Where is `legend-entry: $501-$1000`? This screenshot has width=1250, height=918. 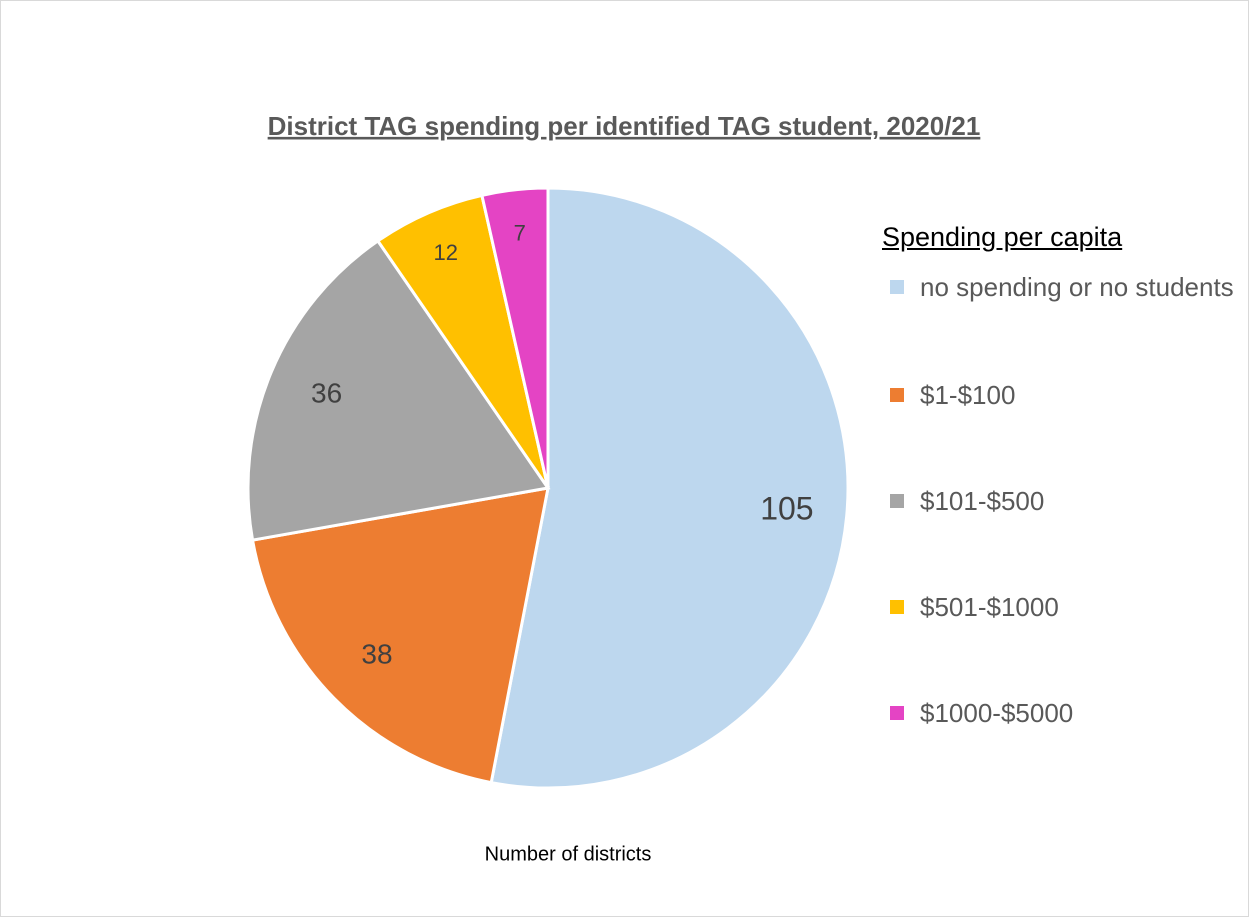 legend-entry: $501-$1000 is located at coordinates (1065, 607).